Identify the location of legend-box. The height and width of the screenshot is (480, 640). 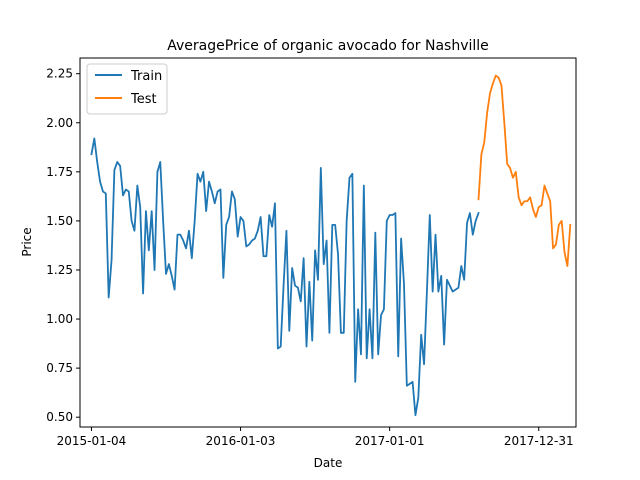
(127, 89).